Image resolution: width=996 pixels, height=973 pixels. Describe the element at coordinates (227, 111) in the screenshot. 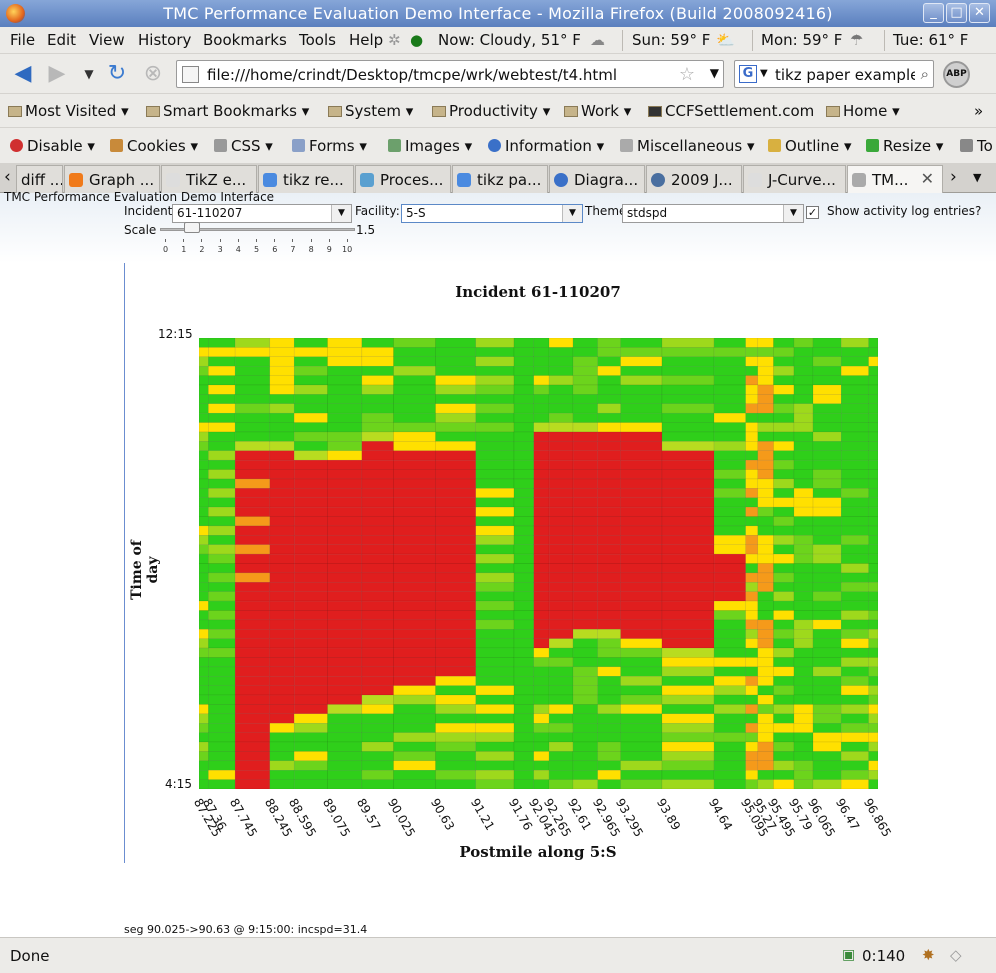

I see `bookmark-smart-bookmarks: Smart Bookmarks ▾` at that location.